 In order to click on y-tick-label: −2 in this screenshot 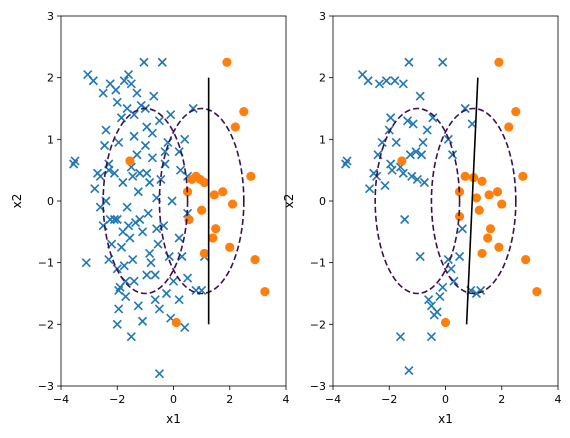, I will do `click(318, 324)`.